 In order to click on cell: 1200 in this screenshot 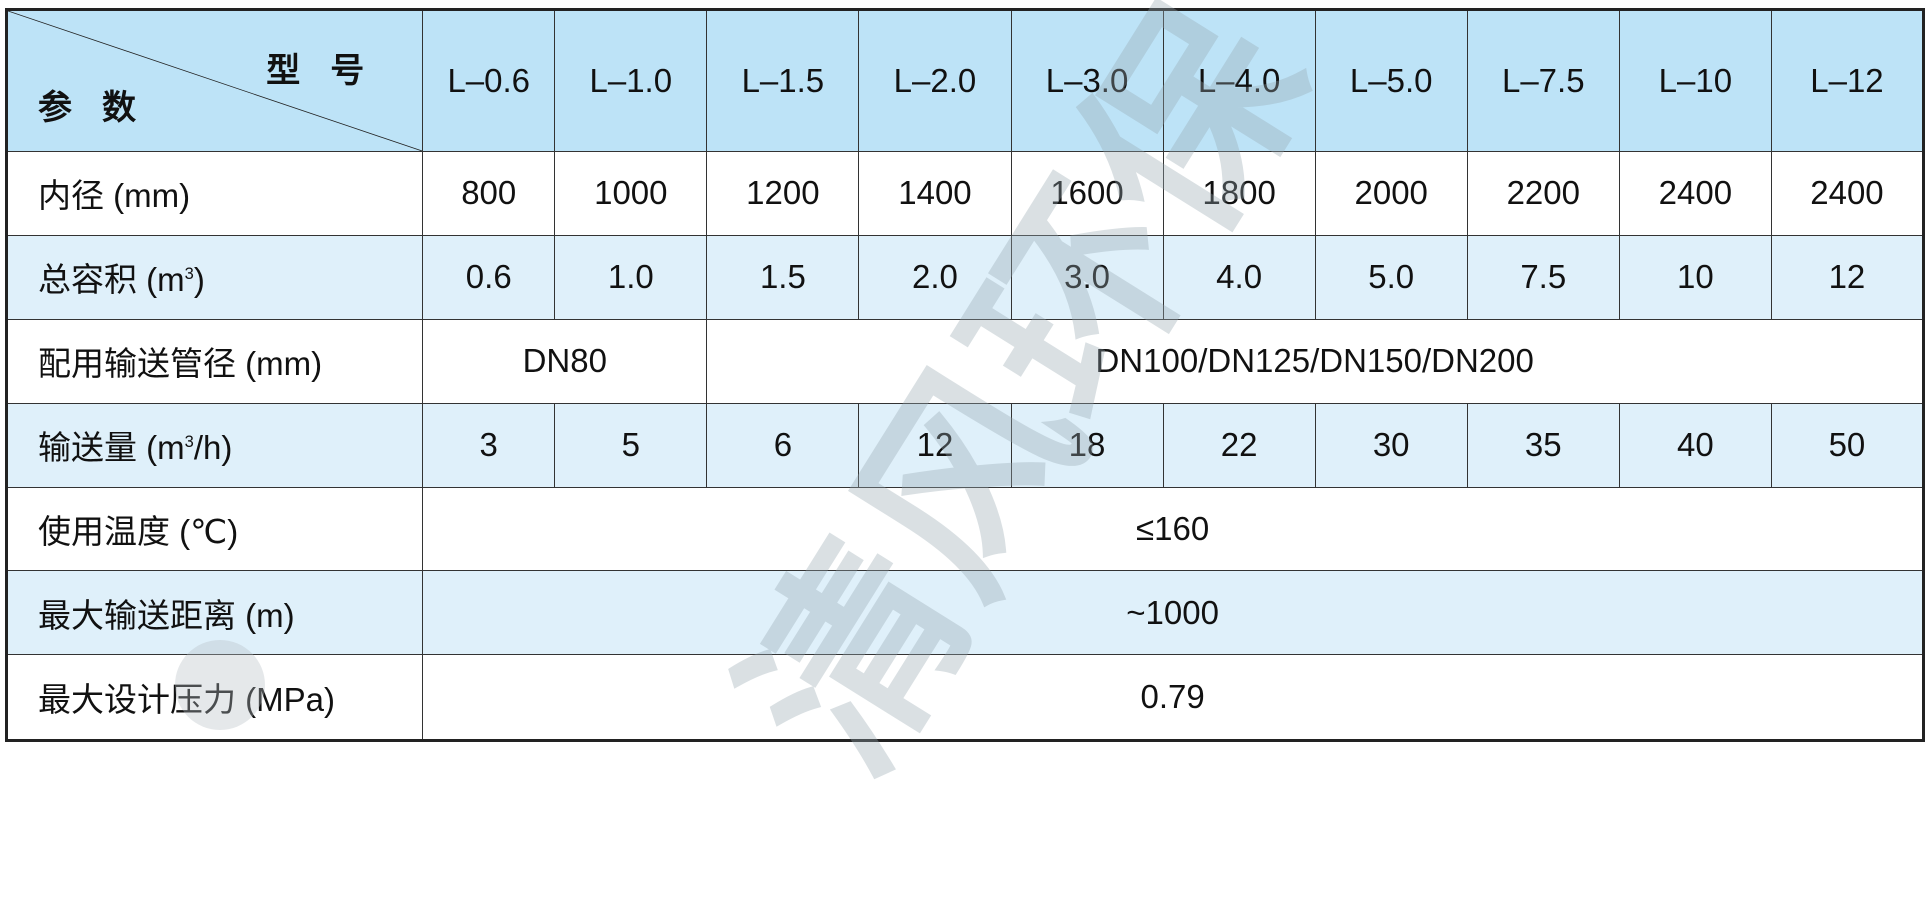, I will do `click(783, 193)`.